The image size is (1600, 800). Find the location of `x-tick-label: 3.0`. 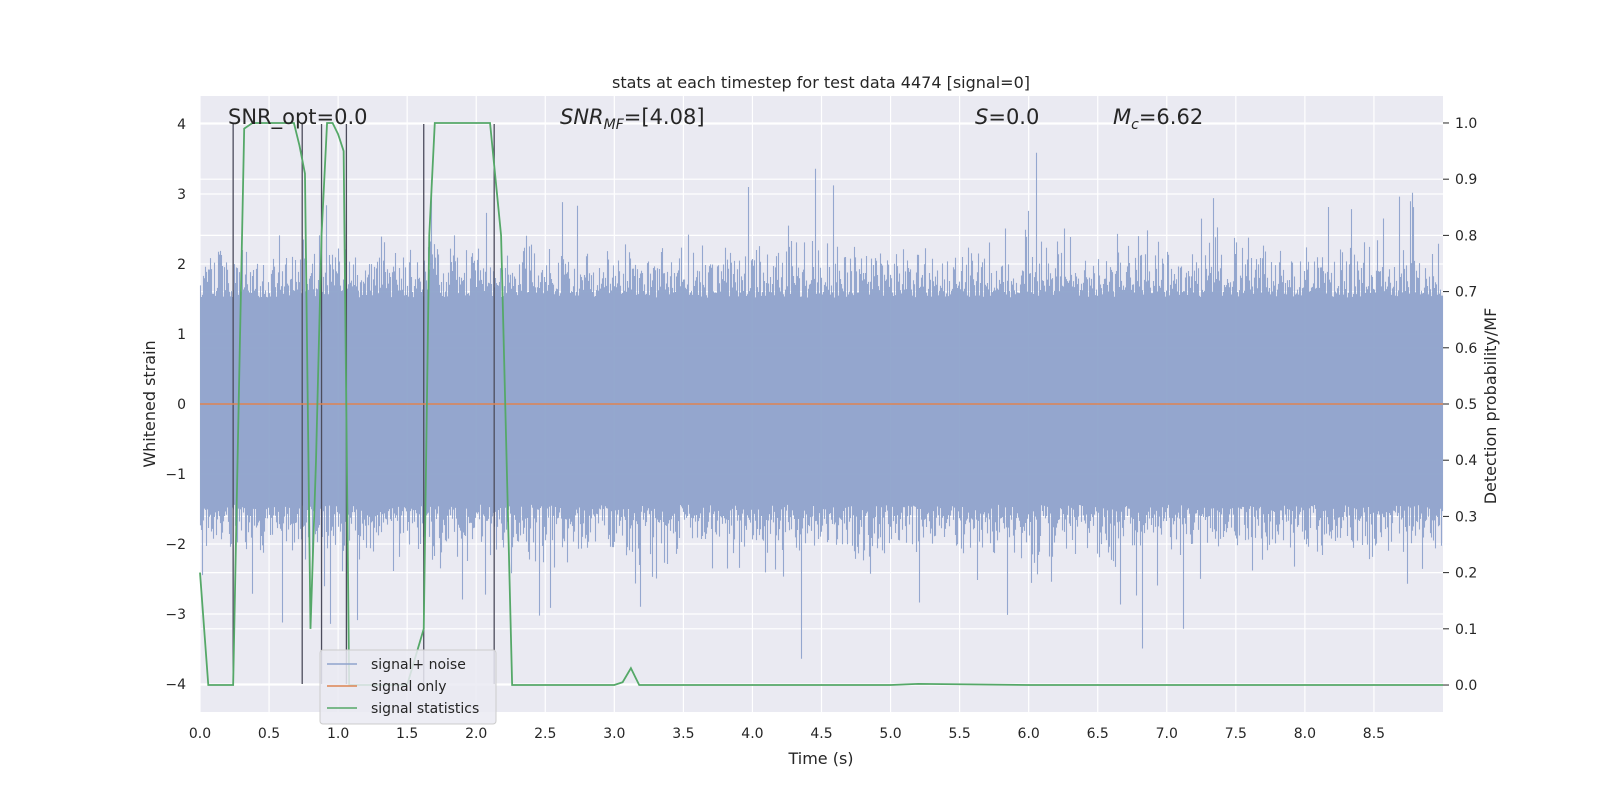

x-tick-label: 3.0 is located at coordinates (614, 734).